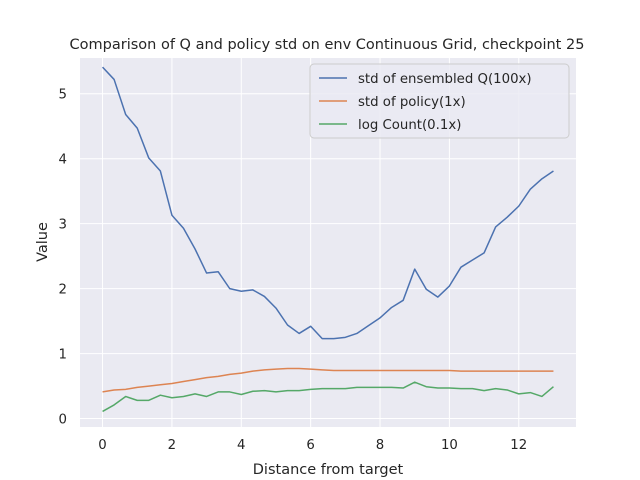  Describe the element at coordinates (328, 380) in the screenshot. I see `series-line-policy-std` at that location.